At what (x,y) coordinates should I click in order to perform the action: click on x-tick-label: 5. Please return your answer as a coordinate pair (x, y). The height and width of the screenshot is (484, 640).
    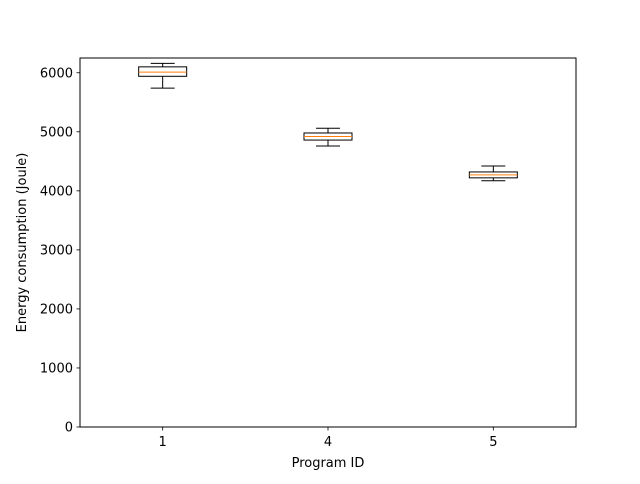
    Looking at the image, I should click on (493, 442).